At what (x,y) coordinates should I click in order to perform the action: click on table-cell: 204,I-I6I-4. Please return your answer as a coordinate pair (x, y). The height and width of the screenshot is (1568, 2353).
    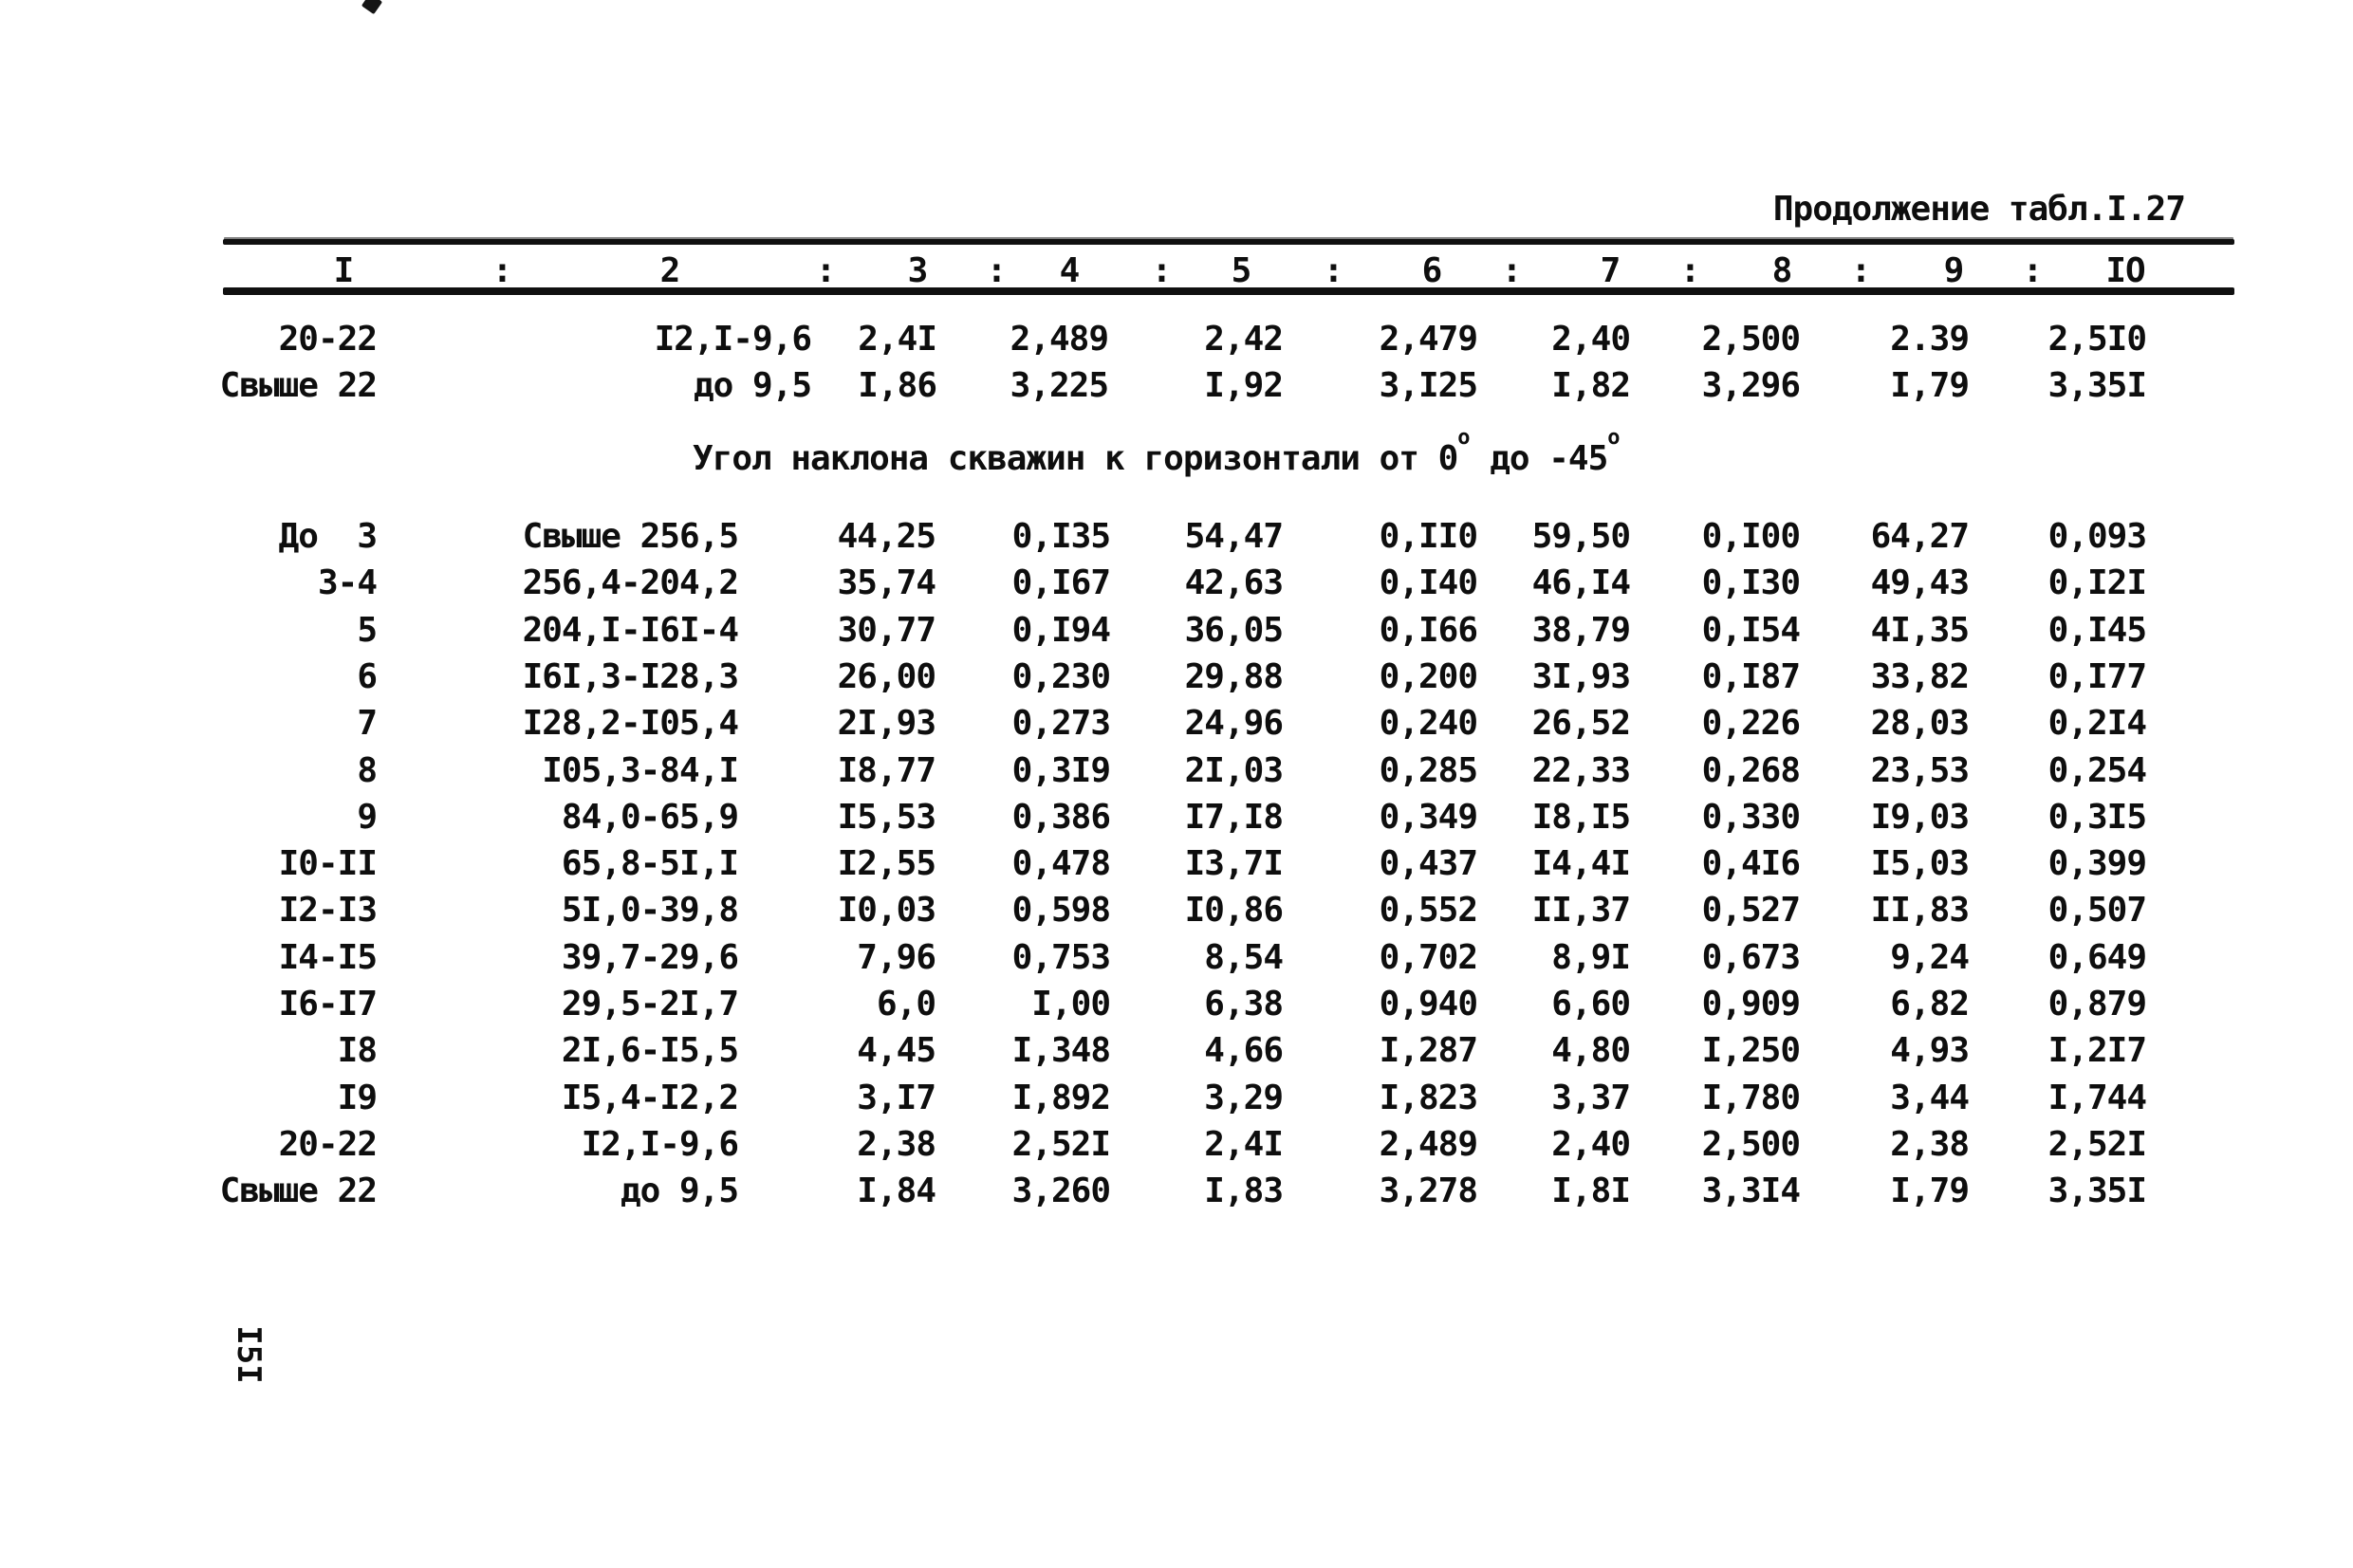
    Looking at the image, I should click on (630, 631).